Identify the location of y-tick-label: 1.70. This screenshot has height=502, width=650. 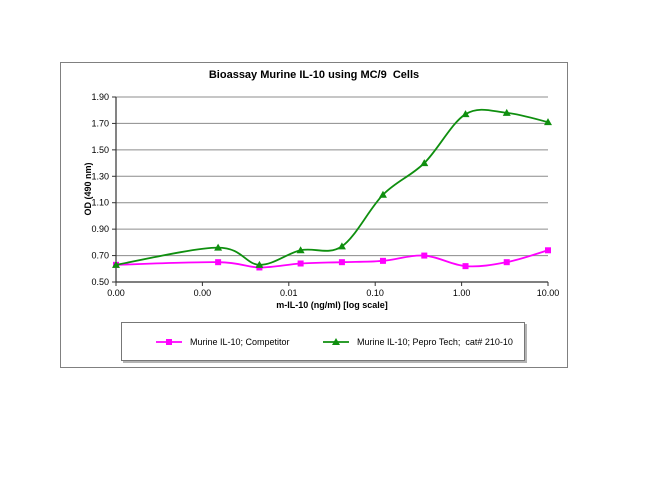
(100, 123).